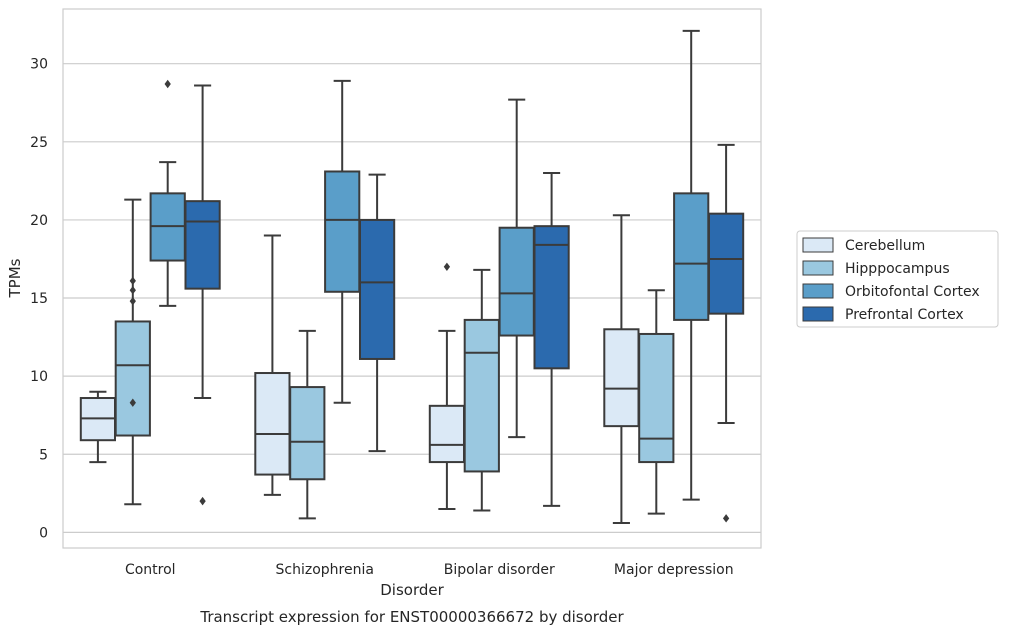  What do you see at coordinates (39, 143) in the screenshot?
I see `y-tick-label-25: 25` at bounding box center [39, 143].